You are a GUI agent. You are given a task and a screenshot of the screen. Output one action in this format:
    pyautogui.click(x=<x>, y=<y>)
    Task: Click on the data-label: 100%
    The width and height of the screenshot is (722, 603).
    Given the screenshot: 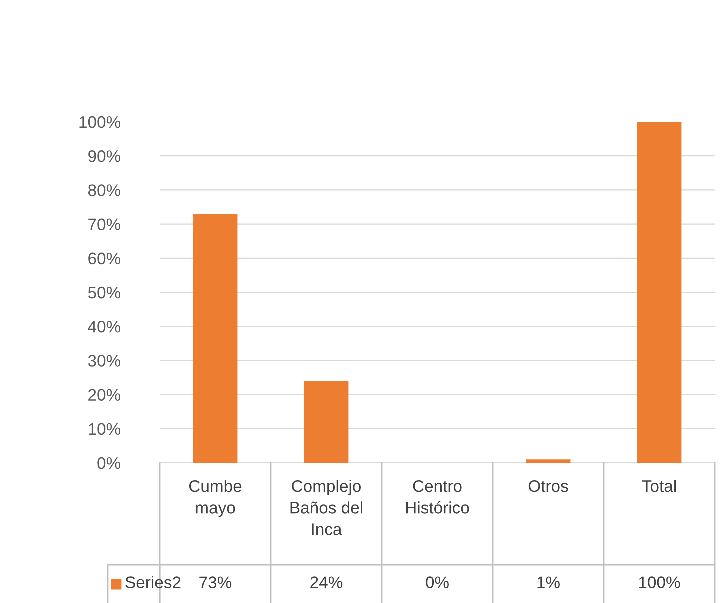 What is the action you would take?
    pyautogui.click(x=659, y=582)
    